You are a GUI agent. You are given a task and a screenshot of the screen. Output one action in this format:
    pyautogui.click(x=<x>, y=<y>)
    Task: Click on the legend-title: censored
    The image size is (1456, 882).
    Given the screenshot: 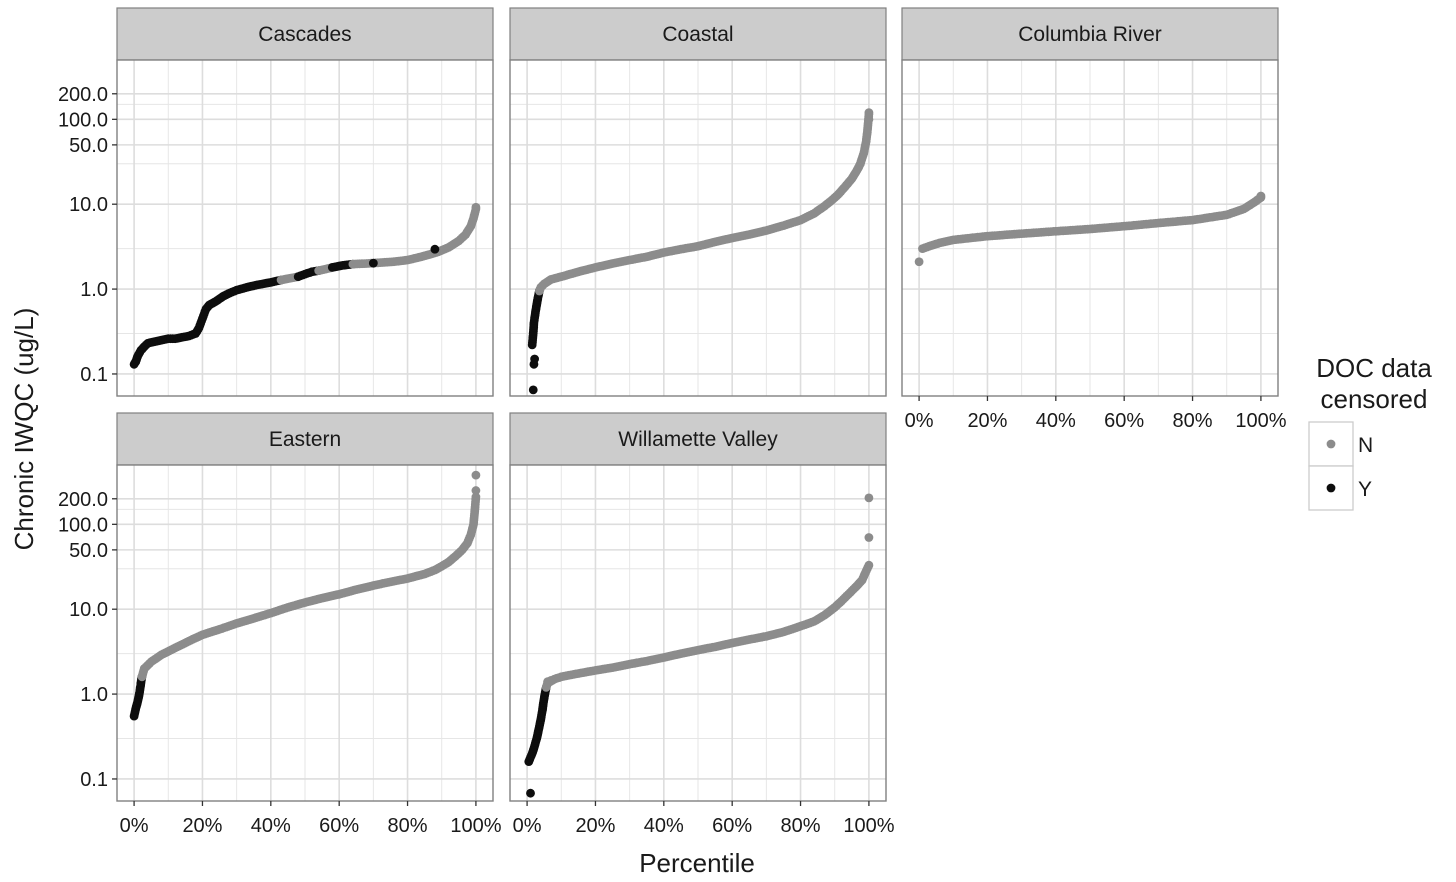 What is the action you would take?
    pyautogui.click(x=1374, y=399)
    